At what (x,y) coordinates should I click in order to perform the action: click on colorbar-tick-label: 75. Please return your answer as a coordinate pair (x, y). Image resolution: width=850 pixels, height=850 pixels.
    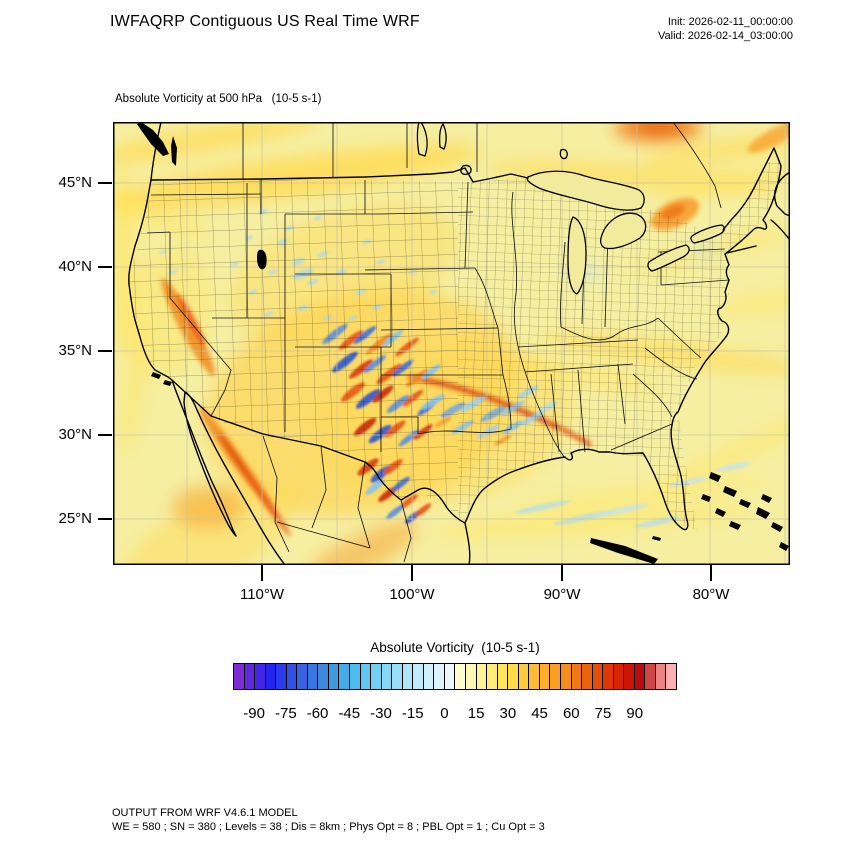
    Looking at the image, I should click on (603, 713).